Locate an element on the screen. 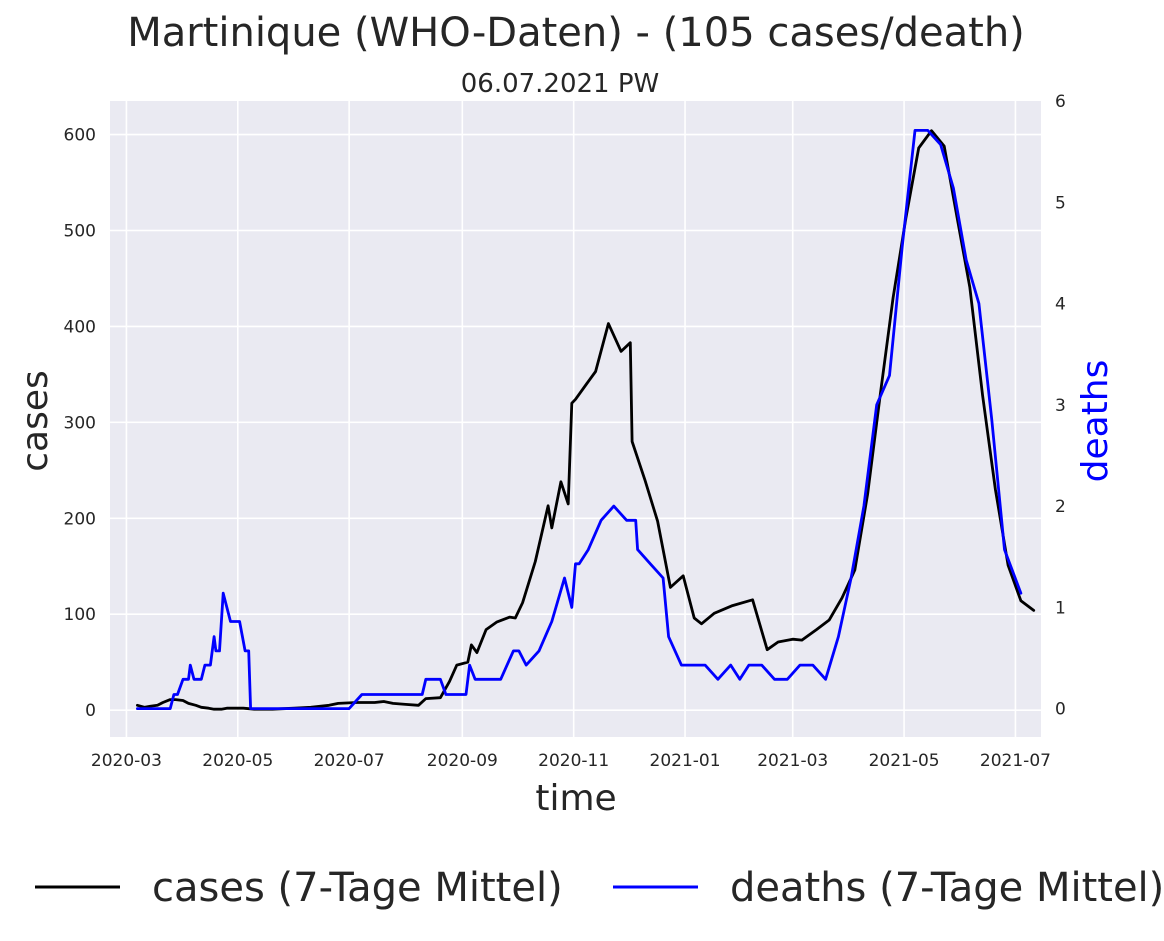 Image resolution: width=1164 pixels, height=941 pixels. chart-subtitle: 06.07.2021 PW is located at coordinates (560, 84).